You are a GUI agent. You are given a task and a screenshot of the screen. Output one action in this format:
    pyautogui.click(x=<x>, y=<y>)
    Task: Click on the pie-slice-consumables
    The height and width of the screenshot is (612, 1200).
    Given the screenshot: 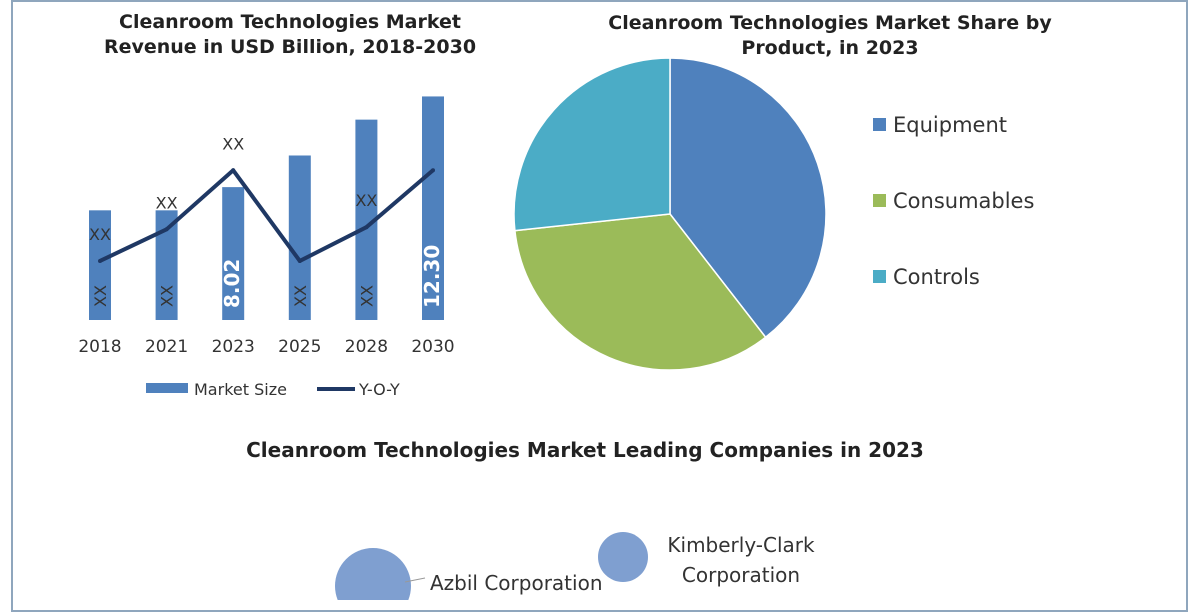 What is the action you would take?
    pyautogui.click(x=640, y=292)
    